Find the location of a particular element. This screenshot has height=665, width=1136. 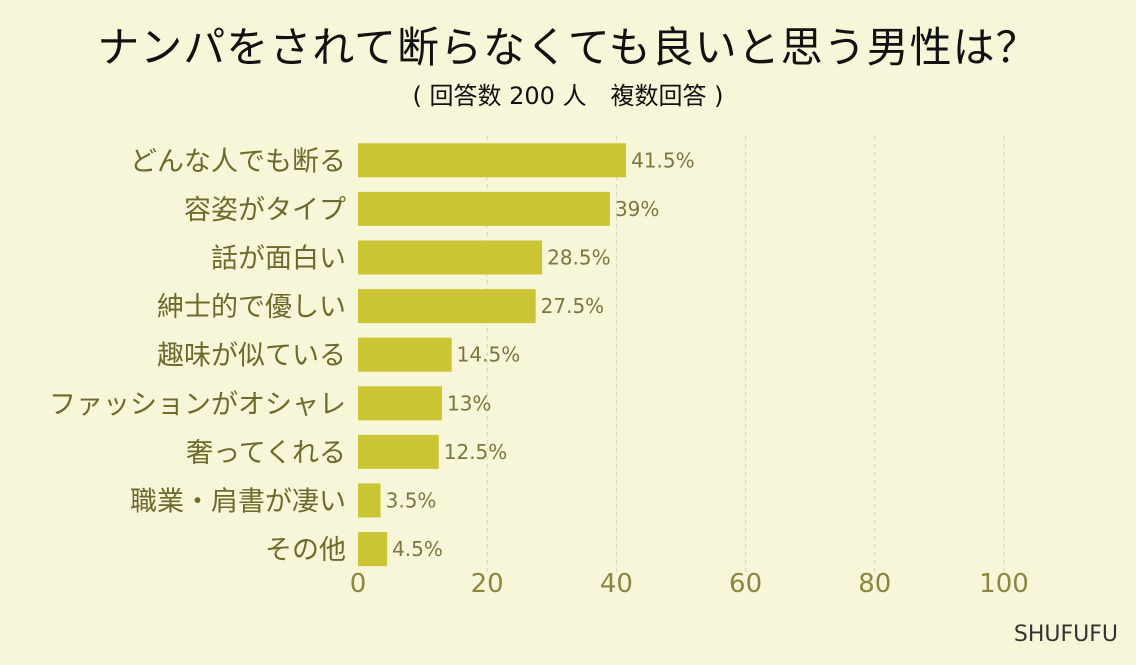

category-label: 奢ってくれる is located at coordinates (266, 453).